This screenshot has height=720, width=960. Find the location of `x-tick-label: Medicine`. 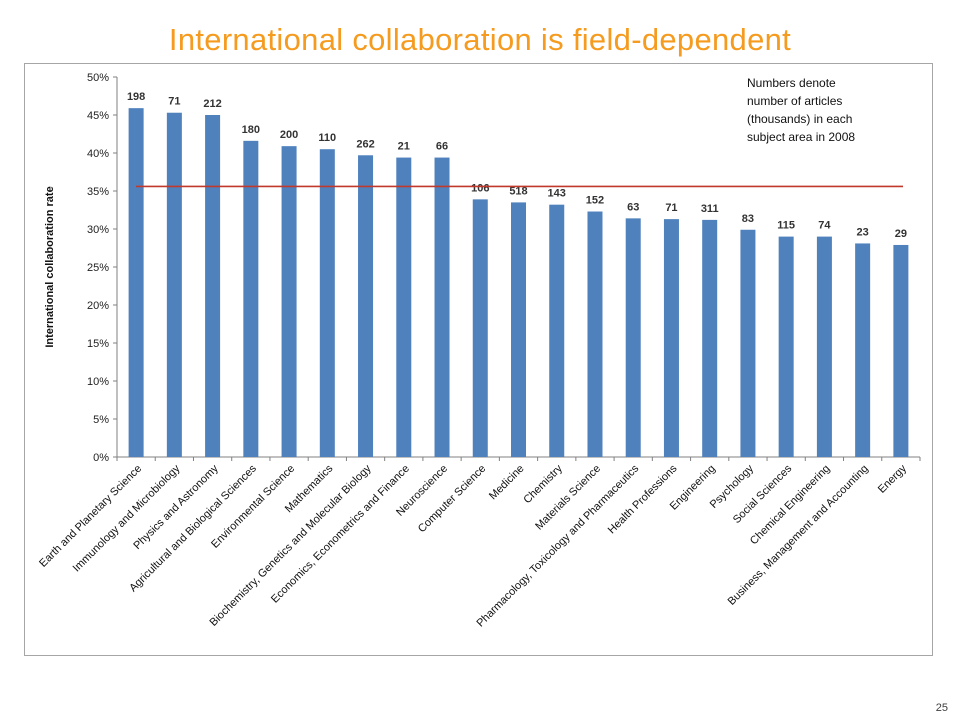

x-tick-label: Medicine is located at coordinates (507, 483).